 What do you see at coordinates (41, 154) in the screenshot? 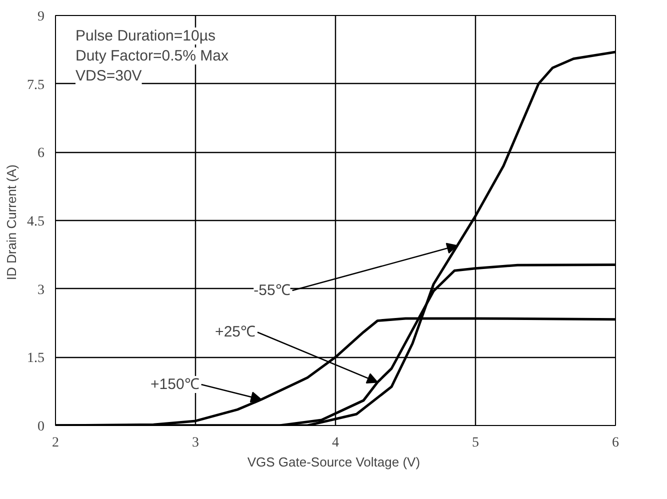
I see `y-tick-label: 6` at bounding box center [41, 154].